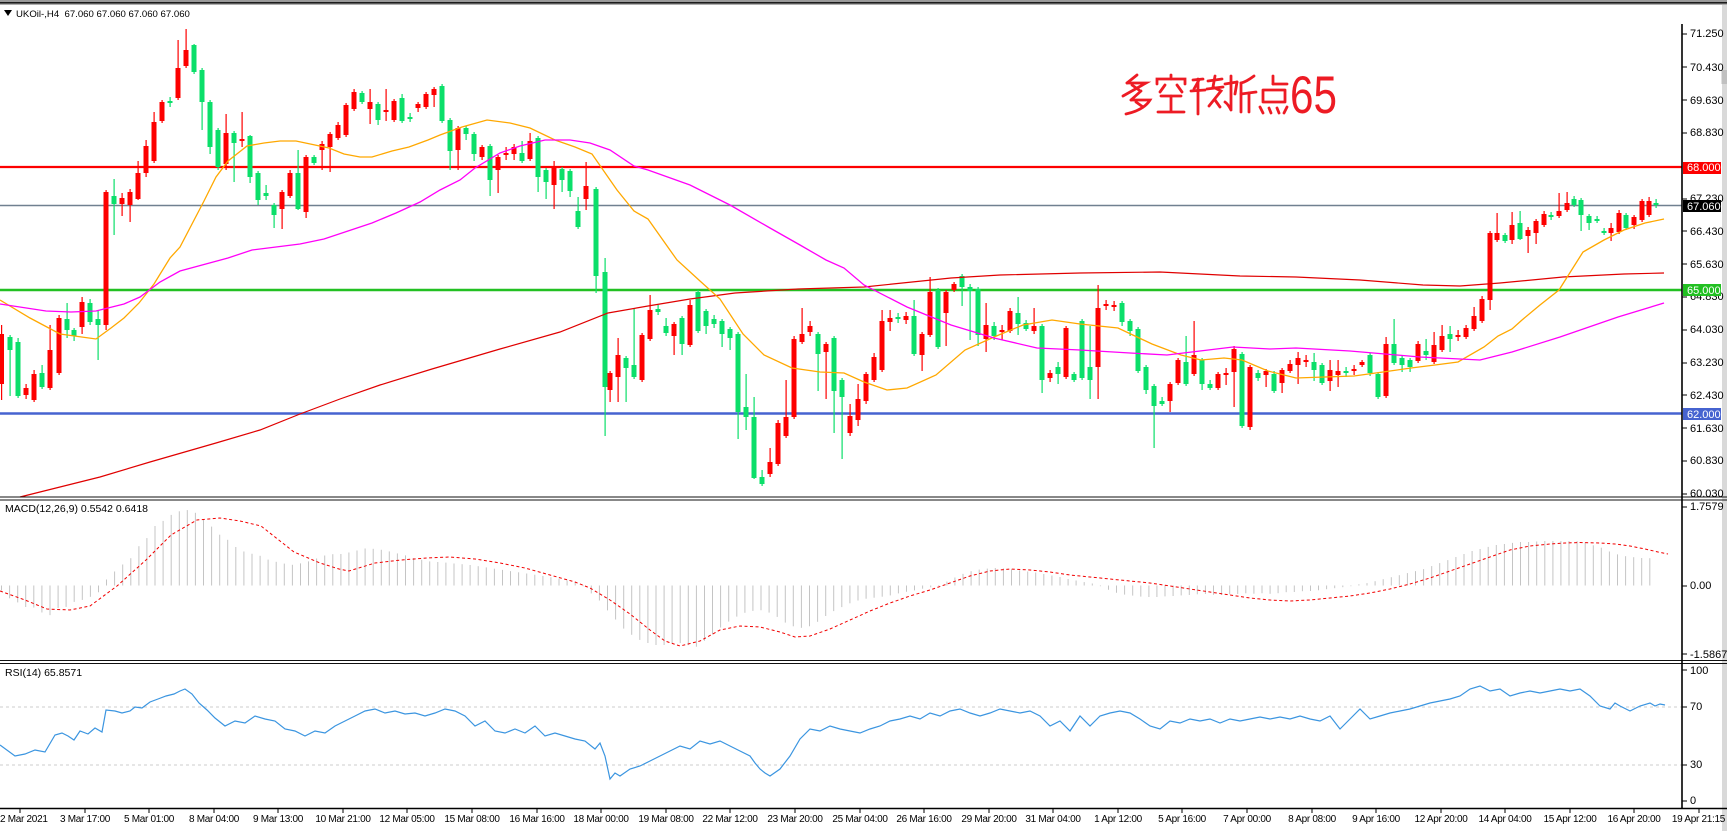 The height and width of the screenshot is (836, 1727). I want to click on svg-text: 1.7579, so click(1707, 507).